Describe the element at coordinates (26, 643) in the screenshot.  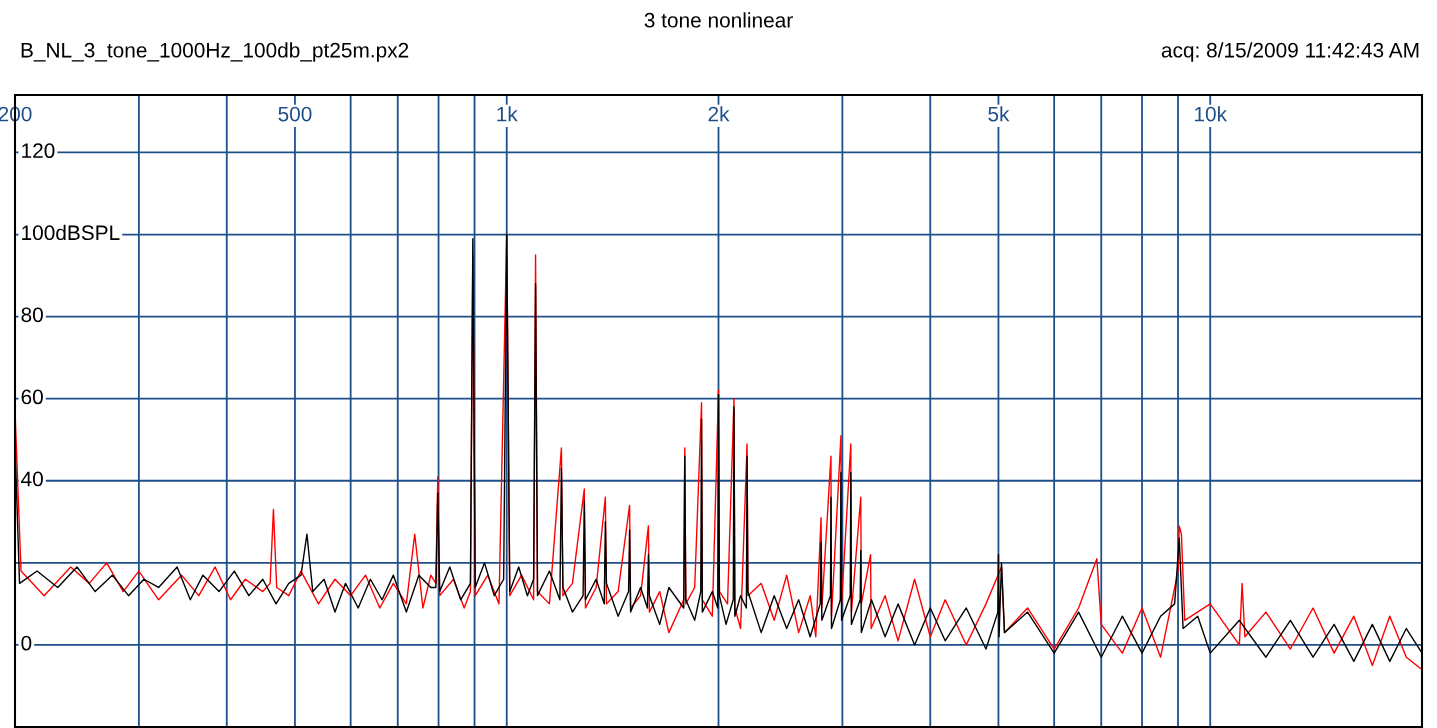
I see `y-tick-label: 0` at that location.